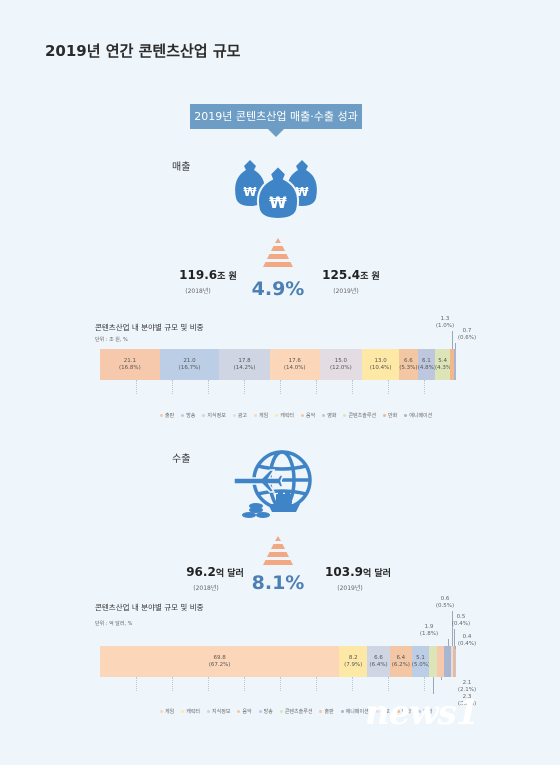  What do you see at coordinates (244, 365) in the screenshot?
I see `segment-label: 17.8 (14.2%)` at bounding box center [244, 365].